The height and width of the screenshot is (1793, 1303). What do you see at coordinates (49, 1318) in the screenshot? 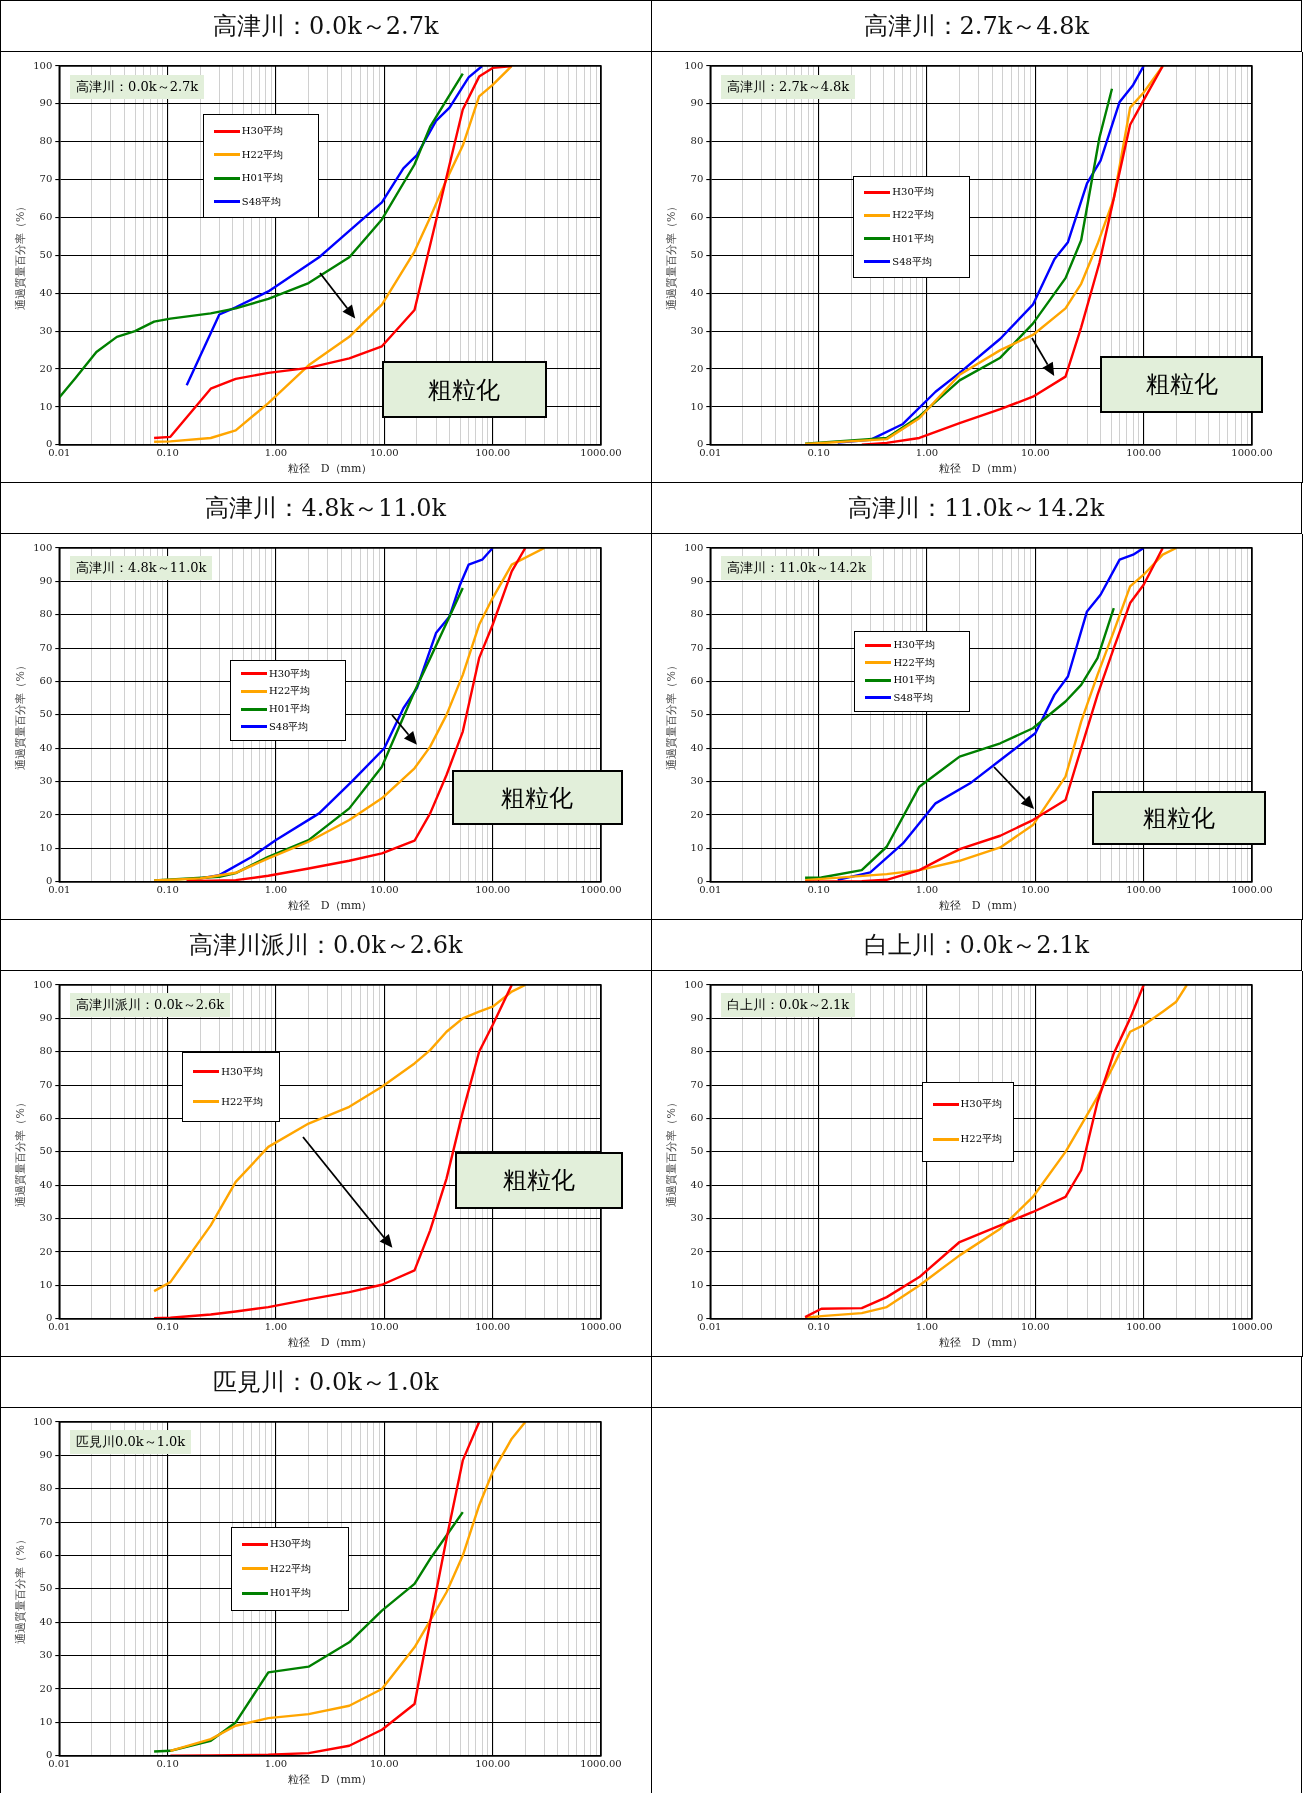
I see `y-tick-label: 0` at bounding box center [49, 1318].